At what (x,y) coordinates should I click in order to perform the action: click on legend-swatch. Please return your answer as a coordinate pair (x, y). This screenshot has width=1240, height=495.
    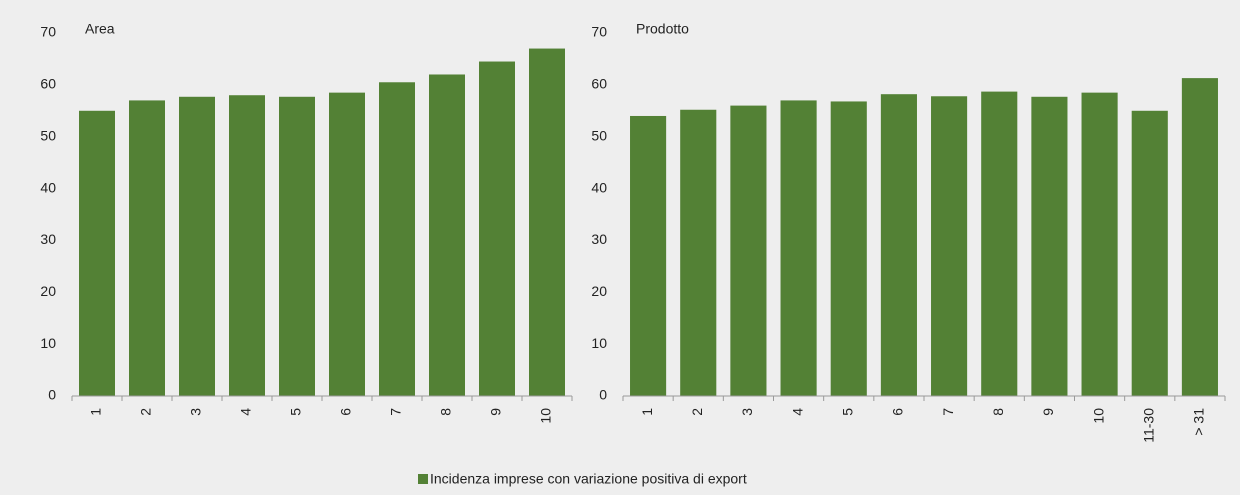
    Looking at the image, I should click on (423, 479).